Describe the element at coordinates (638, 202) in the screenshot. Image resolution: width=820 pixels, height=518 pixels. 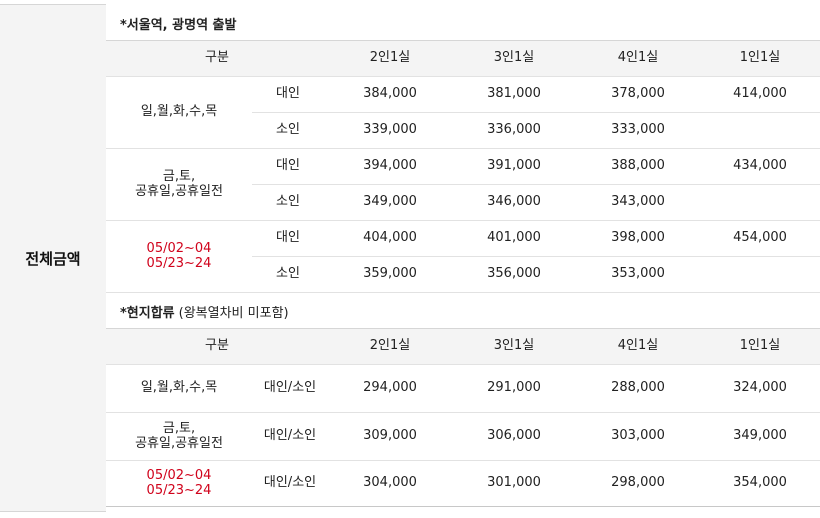
I see `price-quad: 343,000` at that location.